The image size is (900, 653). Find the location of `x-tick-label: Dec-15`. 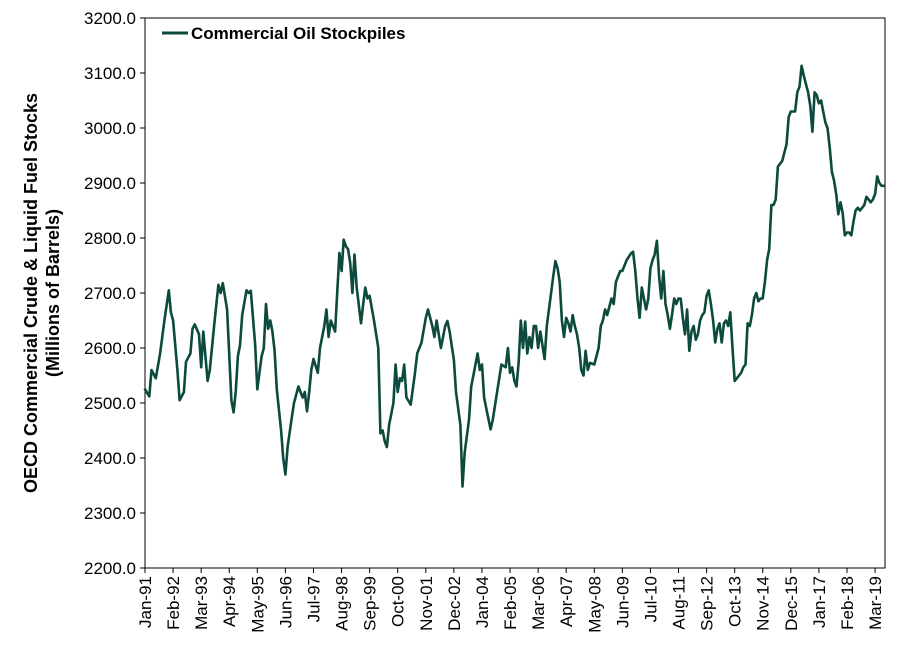

x-tick-label: Dec-15 is located at coordinates (791, 603).